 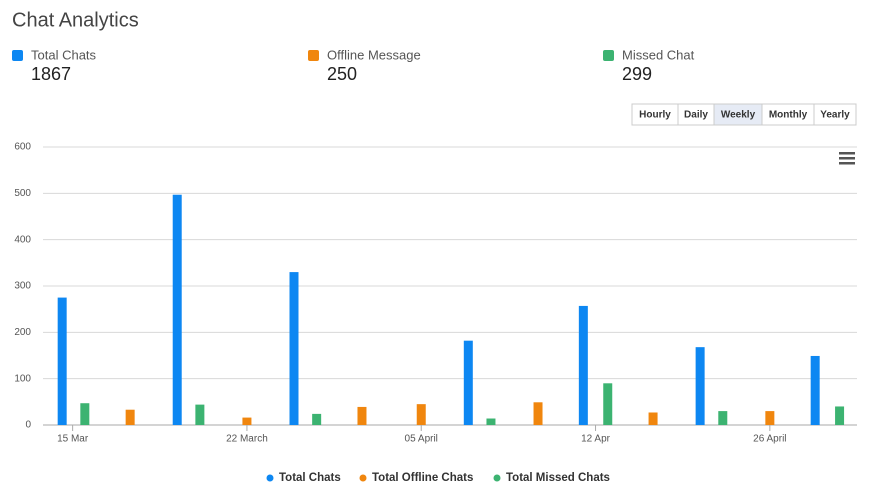 I want to click on y-tick-label: 100, so click(x=22, y=378).